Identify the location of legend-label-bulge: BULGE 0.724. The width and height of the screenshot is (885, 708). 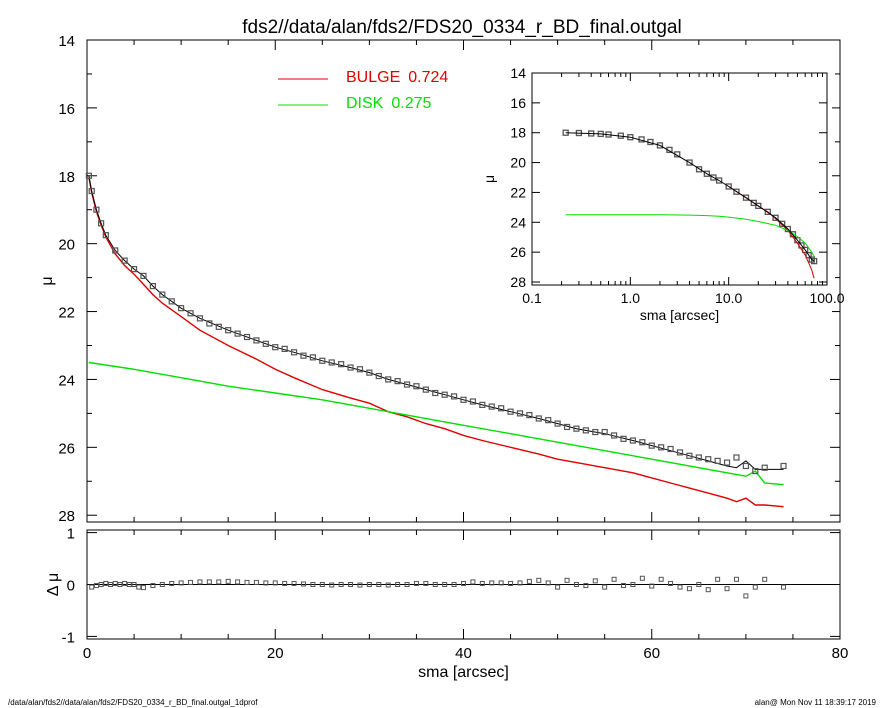
(397, 77).